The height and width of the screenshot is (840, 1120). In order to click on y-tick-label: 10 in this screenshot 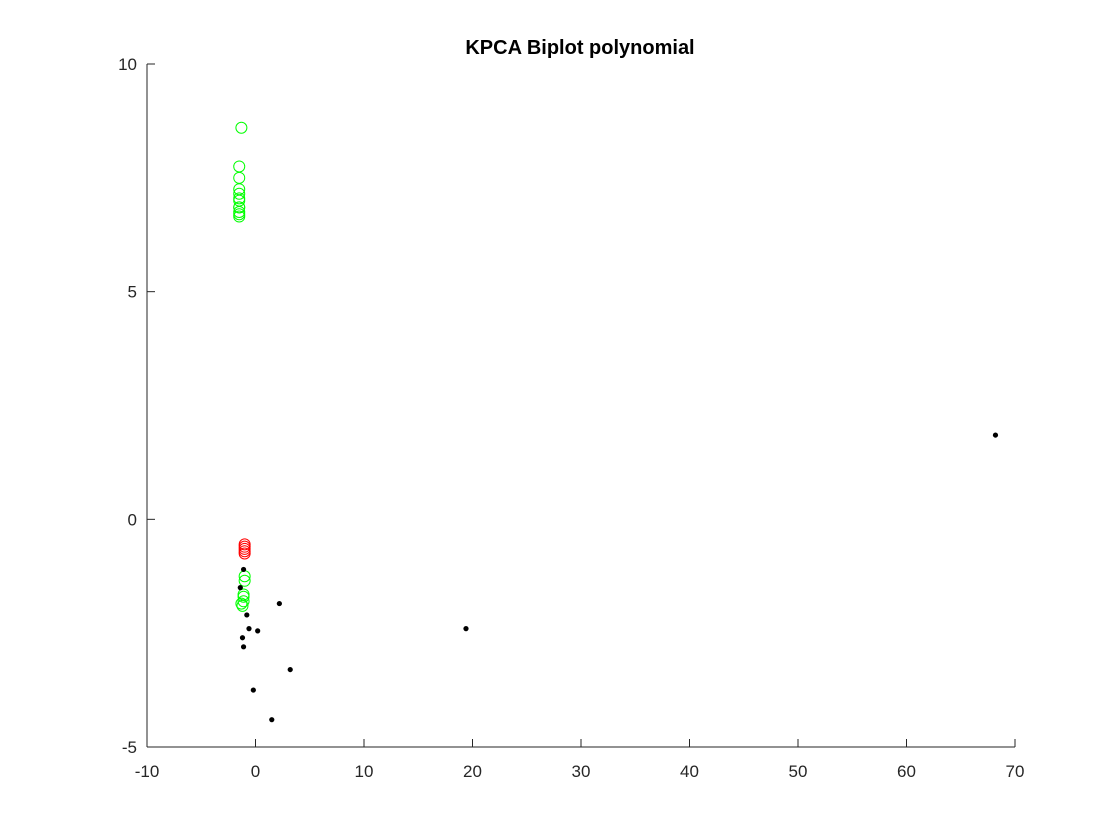, I will do `click(127, 64)`.